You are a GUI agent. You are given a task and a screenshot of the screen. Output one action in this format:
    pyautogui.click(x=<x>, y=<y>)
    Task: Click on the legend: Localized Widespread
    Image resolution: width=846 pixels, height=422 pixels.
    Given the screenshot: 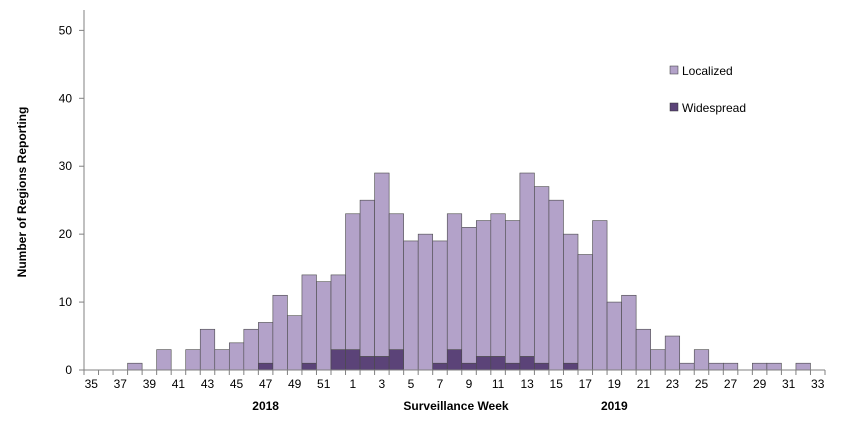 What is the action you would take?
    pyautogui.click(x=707, y=89)
    